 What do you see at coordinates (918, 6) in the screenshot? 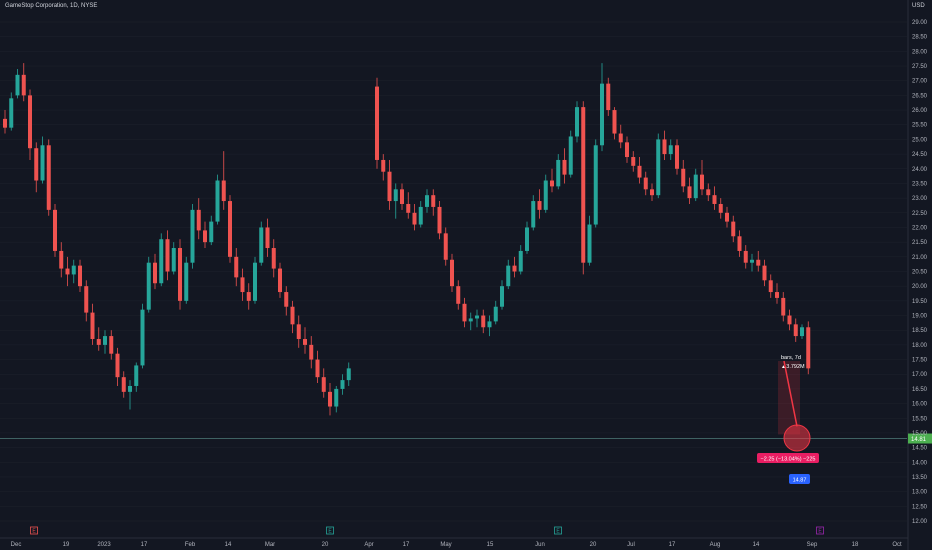
I see `currency-label: USD` at bounding box center [918, 6].